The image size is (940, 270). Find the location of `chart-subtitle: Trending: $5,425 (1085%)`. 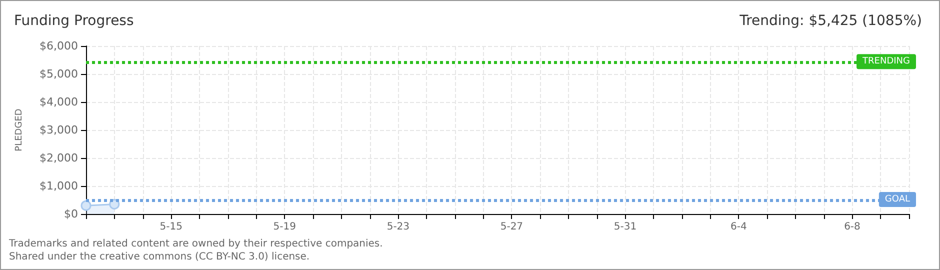

chart-subtitle: Trending: $5,425 (1085%) is located at coordinates (830, 21).